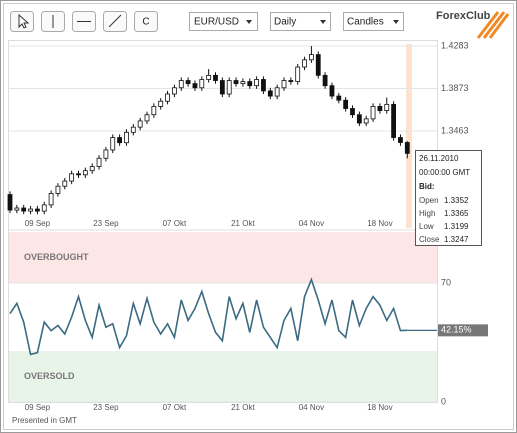 The height and width of the screenshot is (433, 517). Describe the element at coordinates (456, 213) in the screenshot. I see `tooltip-value: 1.3365` at that location.